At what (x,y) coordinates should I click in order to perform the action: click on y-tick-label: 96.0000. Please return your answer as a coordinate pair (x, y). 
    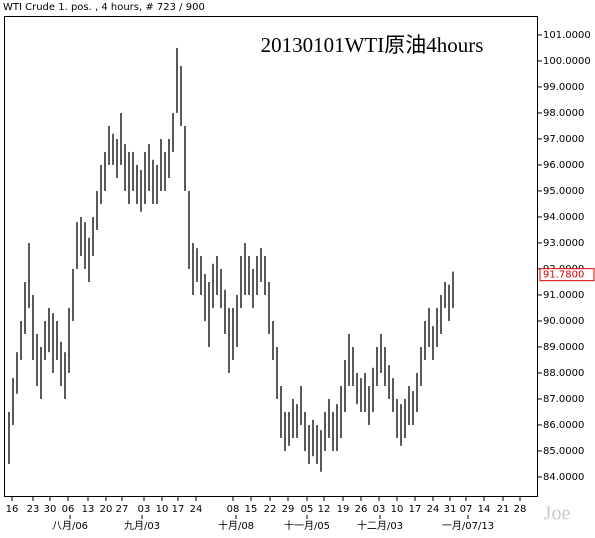
    Looking at the image, I should click on (563, 165).